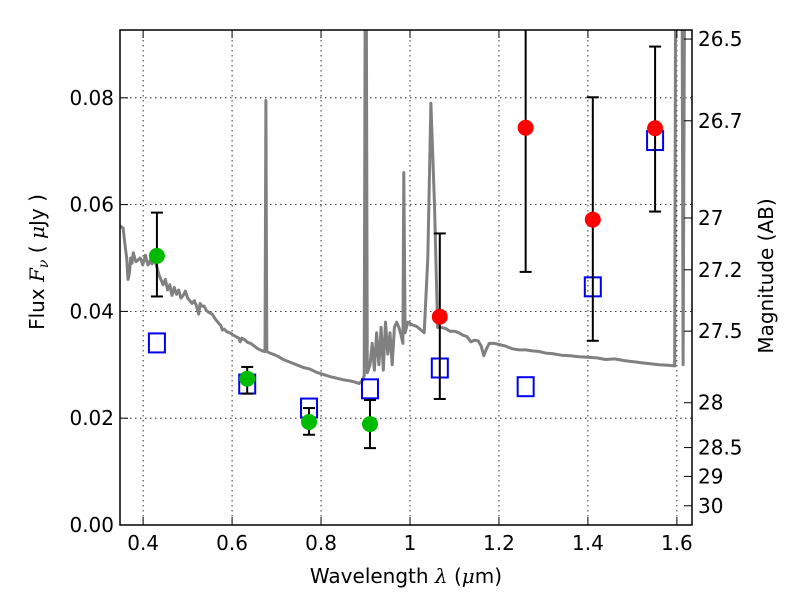 This screenshot has height=600, width=800. I want to click on right-tick-label: 27.5, so click(720, 331).